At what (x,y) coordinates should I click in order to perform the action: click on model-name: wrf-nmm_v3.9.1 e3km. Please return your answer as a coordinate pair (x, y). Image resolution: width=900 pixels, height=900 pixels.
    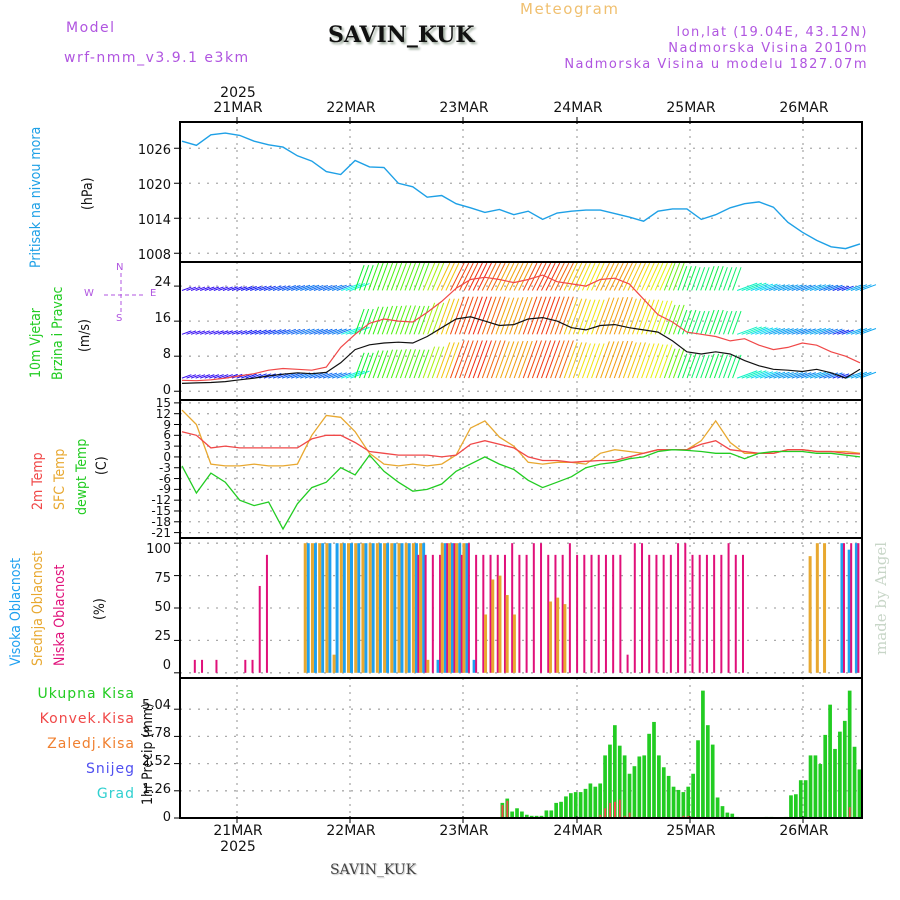
    Looking at the image, I should click on (157, 58).